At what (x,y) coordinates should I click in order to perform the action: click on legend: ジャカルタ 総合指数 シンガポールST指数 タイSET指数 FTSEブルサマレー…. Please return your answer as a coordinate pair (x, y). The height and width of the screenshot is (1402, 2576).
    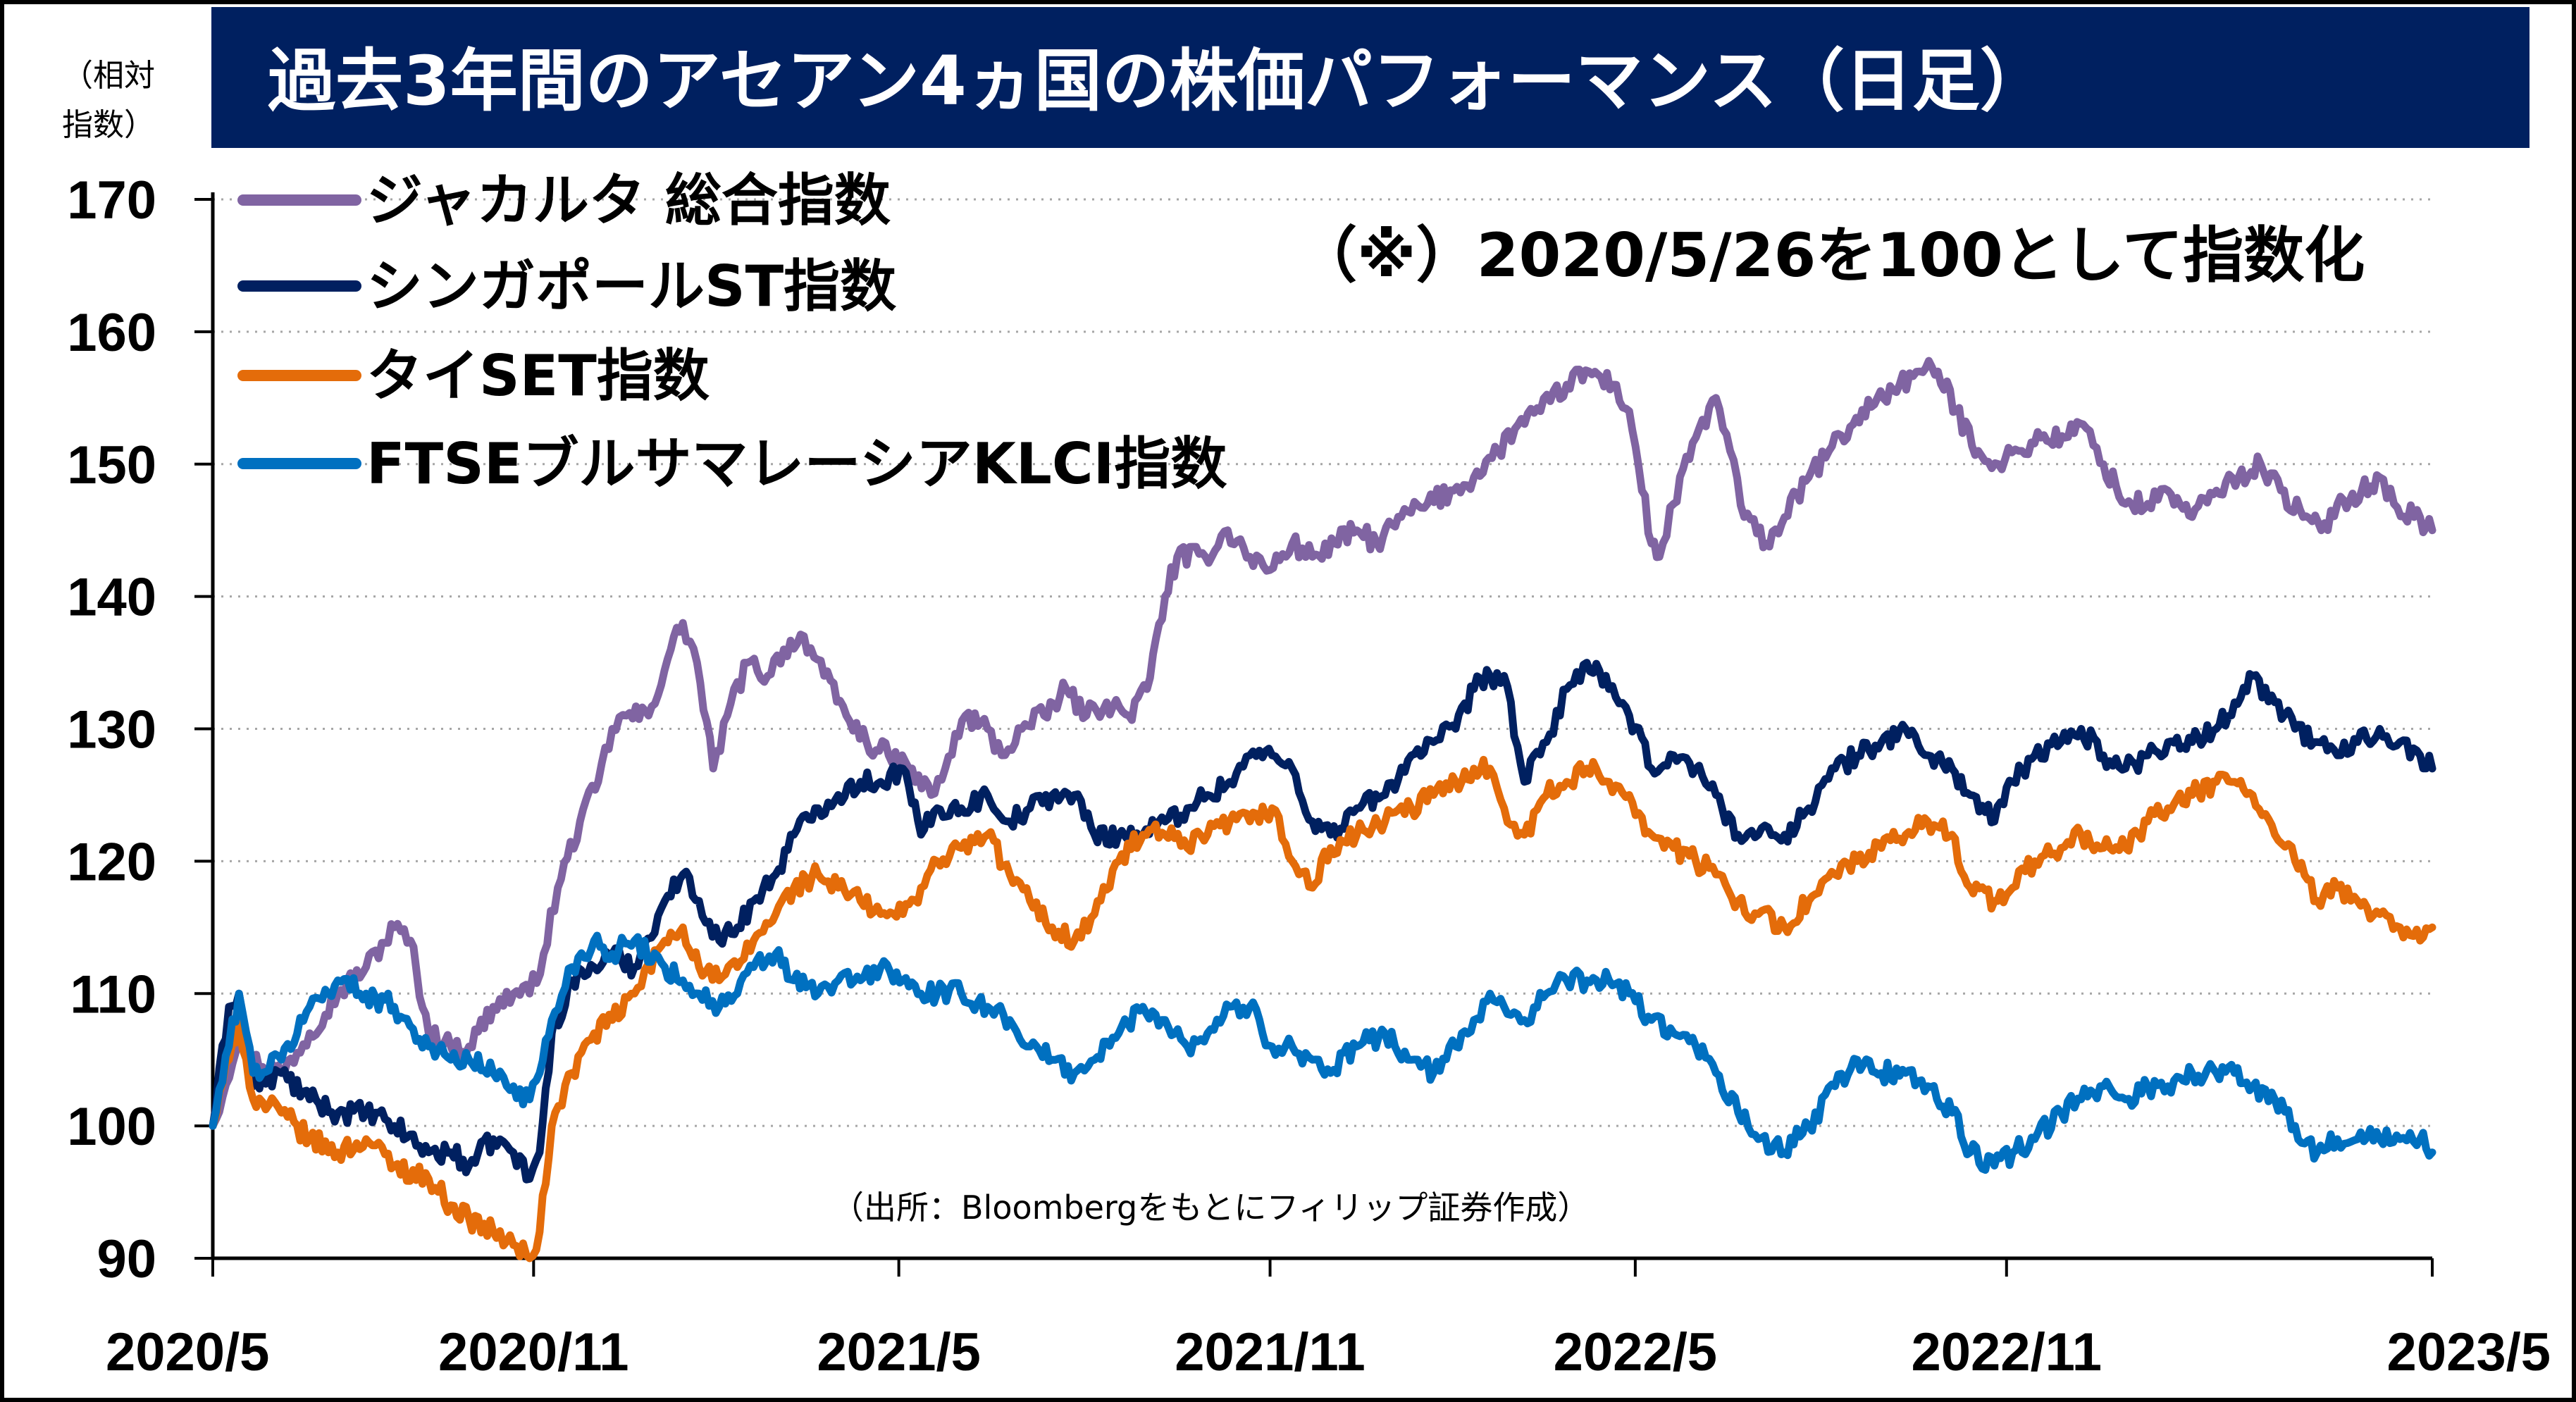
    Looking at the image, I should click on (732, 332).